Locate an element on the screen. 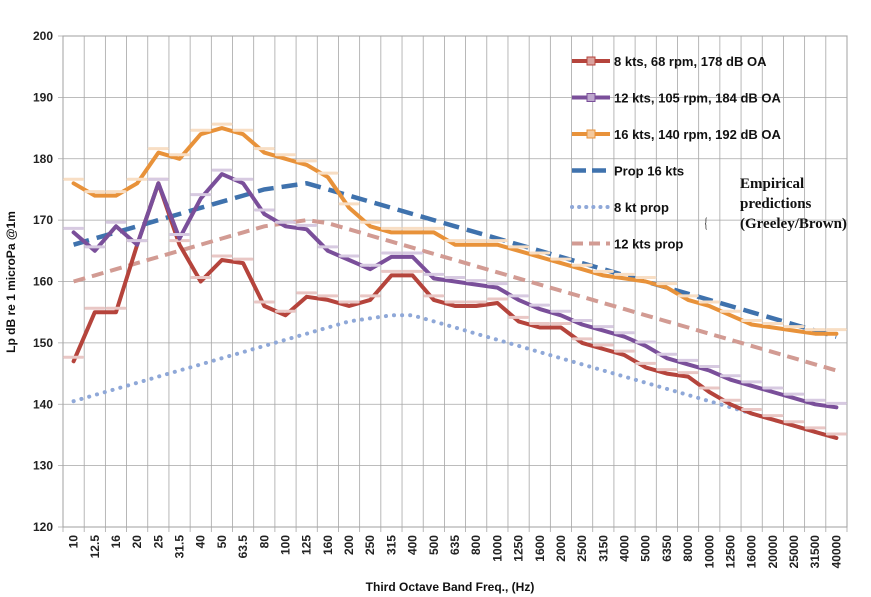 The height and width of the screenshot is (597, 871). annotation-line: predictions is located at coordinates (776, 204).